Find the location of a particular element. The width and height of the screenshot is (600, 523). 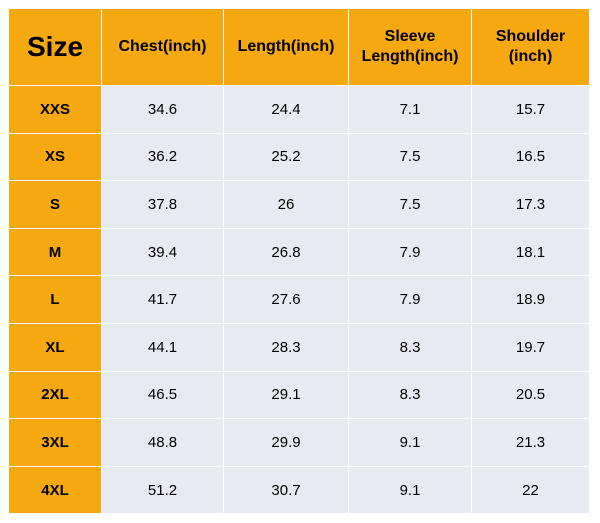

chest-cell: 44.1 is located at coordinates (162, 347).